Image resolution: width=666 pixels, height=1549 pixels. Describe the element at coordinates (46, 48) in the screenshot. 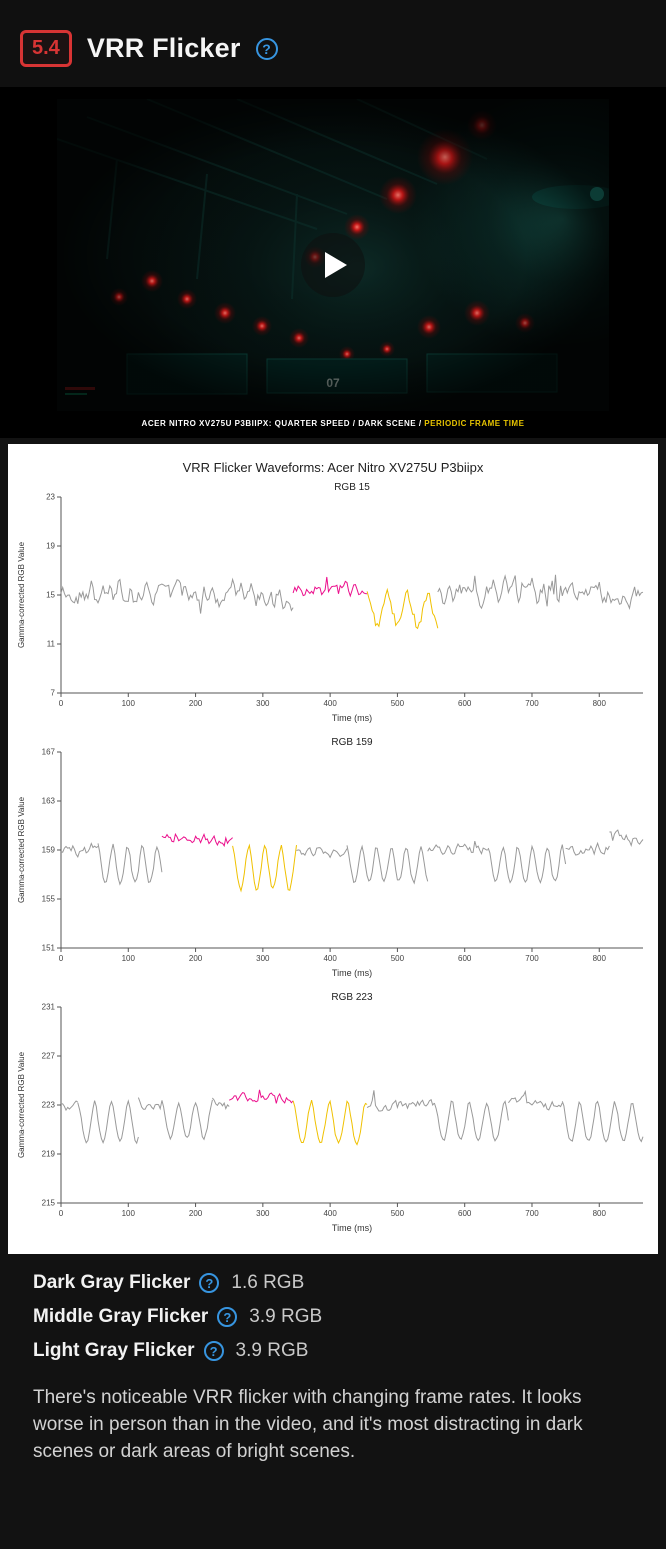

I see `score-badge: 5.4` at that location.